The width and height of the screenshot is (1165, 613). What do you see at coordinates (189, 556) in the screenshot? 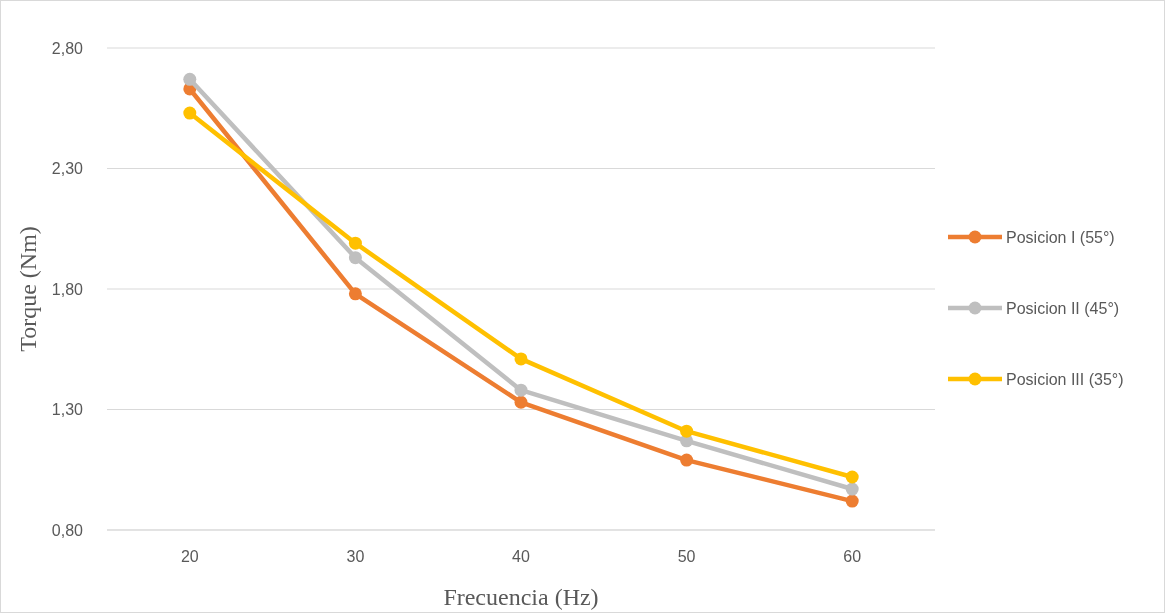
I see `x-tick-label: 20` at bounding box center [189, 556].